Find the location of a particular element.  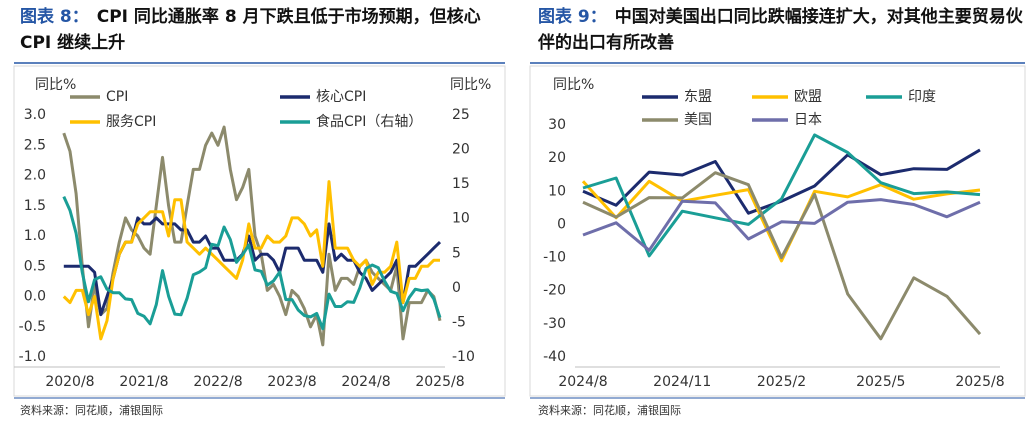

legend-label: 服务CPI is located at coordinates (131, 122).